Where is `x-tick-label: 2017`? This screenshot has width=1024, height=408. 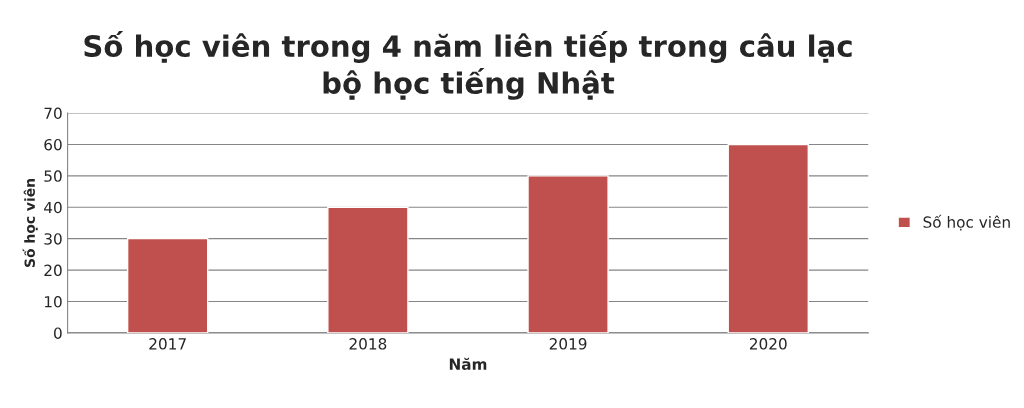
x-tick-label: 2017 is located at coordinates (167, 344).